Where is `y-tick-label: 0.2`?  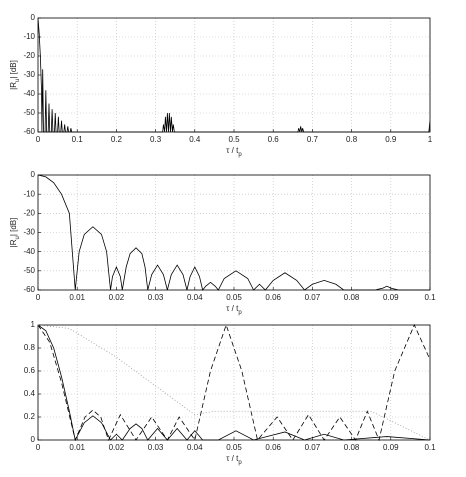
y-tick-label: 0.2 is located at coordinates (30, 416).